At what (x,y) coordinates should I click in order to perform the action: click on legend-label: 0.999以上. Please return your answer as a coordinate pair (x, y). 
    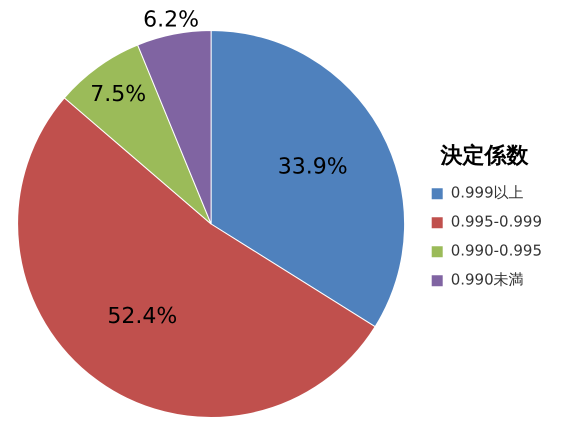
    Looking at the image, I should click on (487, 193).